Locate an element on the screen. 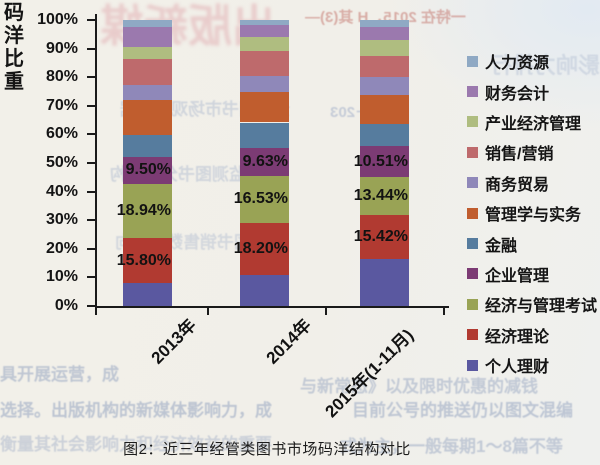 This screenshot has width=600, height=465. legend-item: 管理学与实务 is located at coordinates (532, 213).